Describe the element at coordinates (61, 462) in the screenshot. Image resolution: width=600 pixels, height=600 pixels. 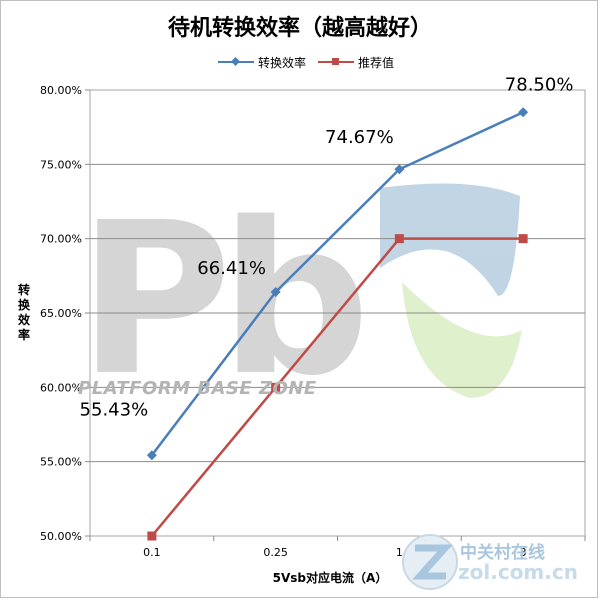
I see `y-tick-label: 55.00%` at that location.